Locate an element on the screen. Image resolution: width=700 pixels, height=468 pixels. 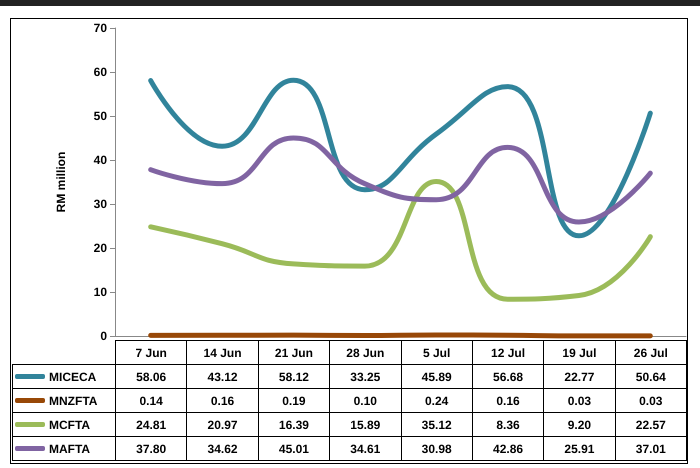
y-tick-label: 10 is located at coordinates (101, 292).